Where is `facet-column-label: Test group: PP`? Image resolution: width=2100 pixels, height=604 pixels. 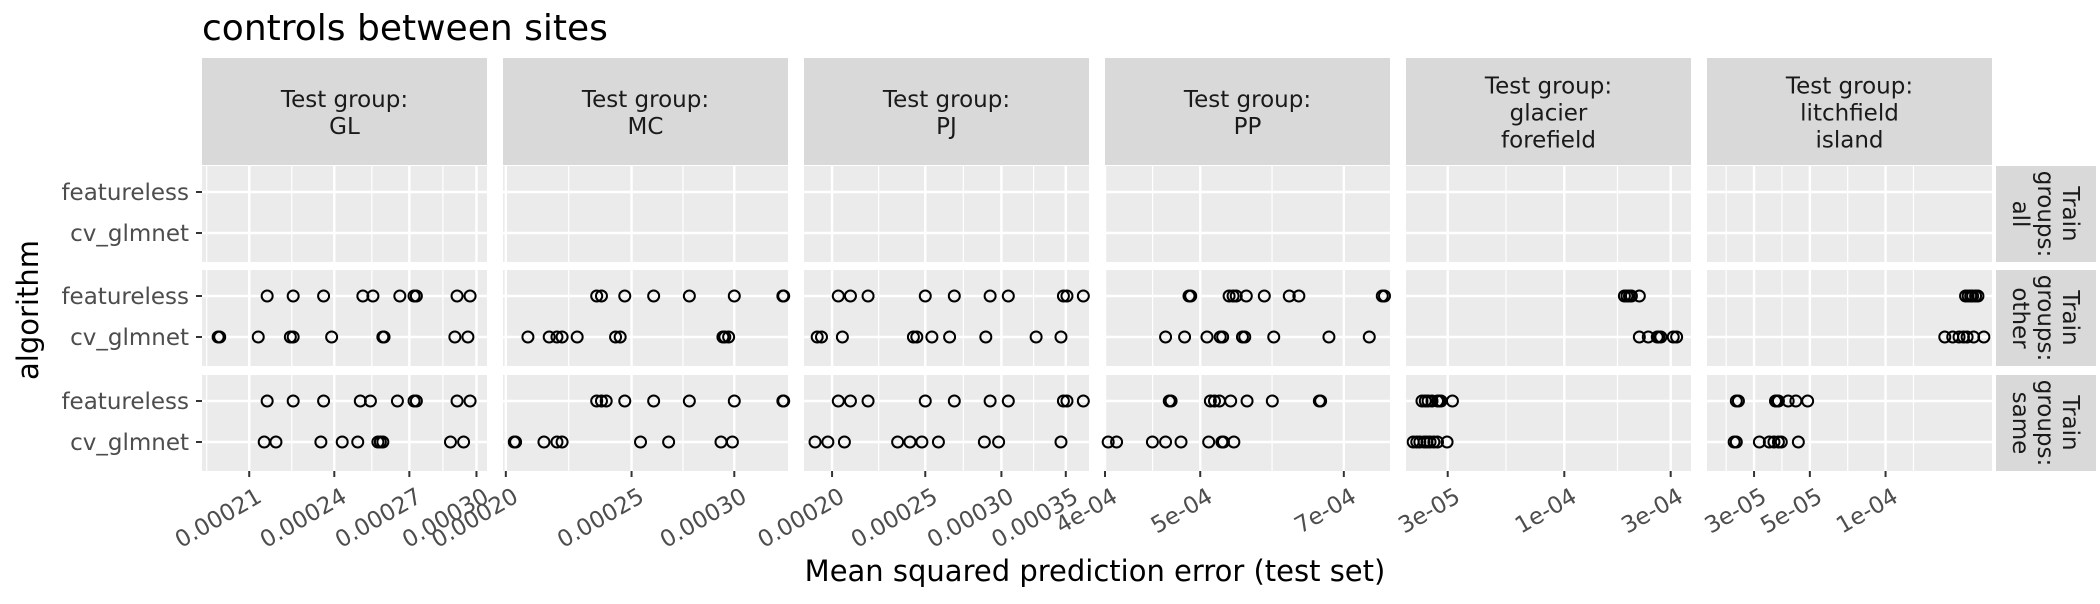 facet-column-label: Test group: PP is located at coordinates (1247, 113).